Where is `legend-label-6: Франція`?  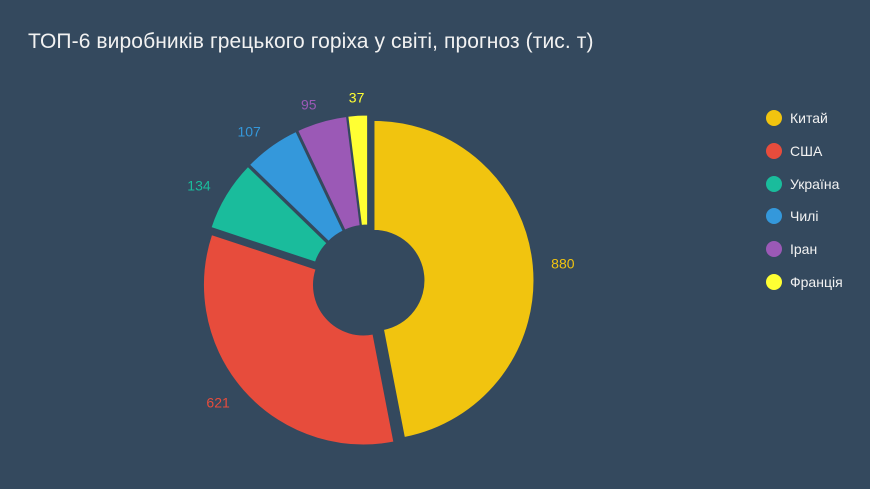 legend-label-6: Франція is located at coordinates (816, 281).